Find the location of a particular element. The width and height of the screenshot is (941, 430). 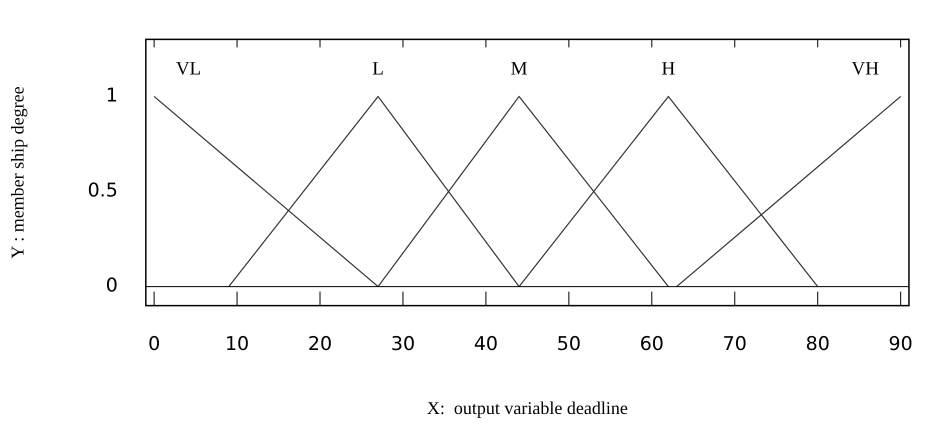

series-label: L is located at coordinates (378, 69).